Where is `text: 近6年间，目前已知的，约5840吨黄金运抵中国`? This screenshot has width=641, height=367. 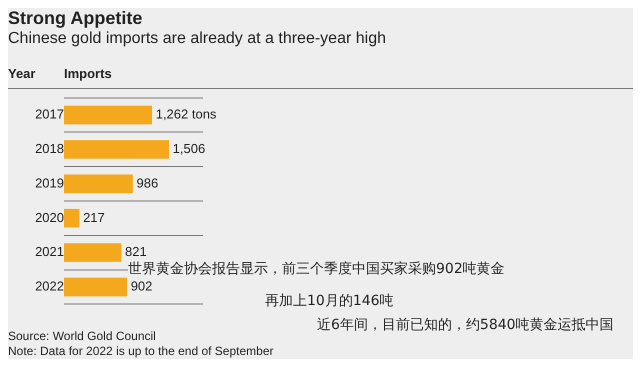
text: 近6年间，目前已知的，约5840吨黄金运抵中国 is located at coordinates (465, 325).